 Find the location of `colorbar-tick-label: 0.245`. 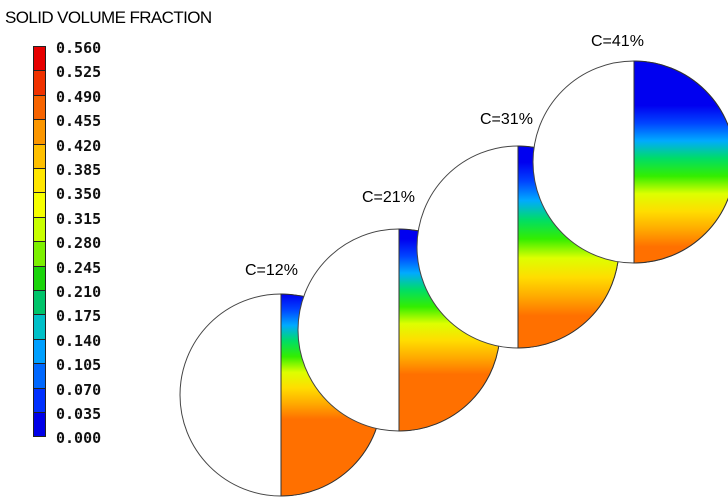

colorbar-tick-label: 0.245 is located at coordinates (79, 267).